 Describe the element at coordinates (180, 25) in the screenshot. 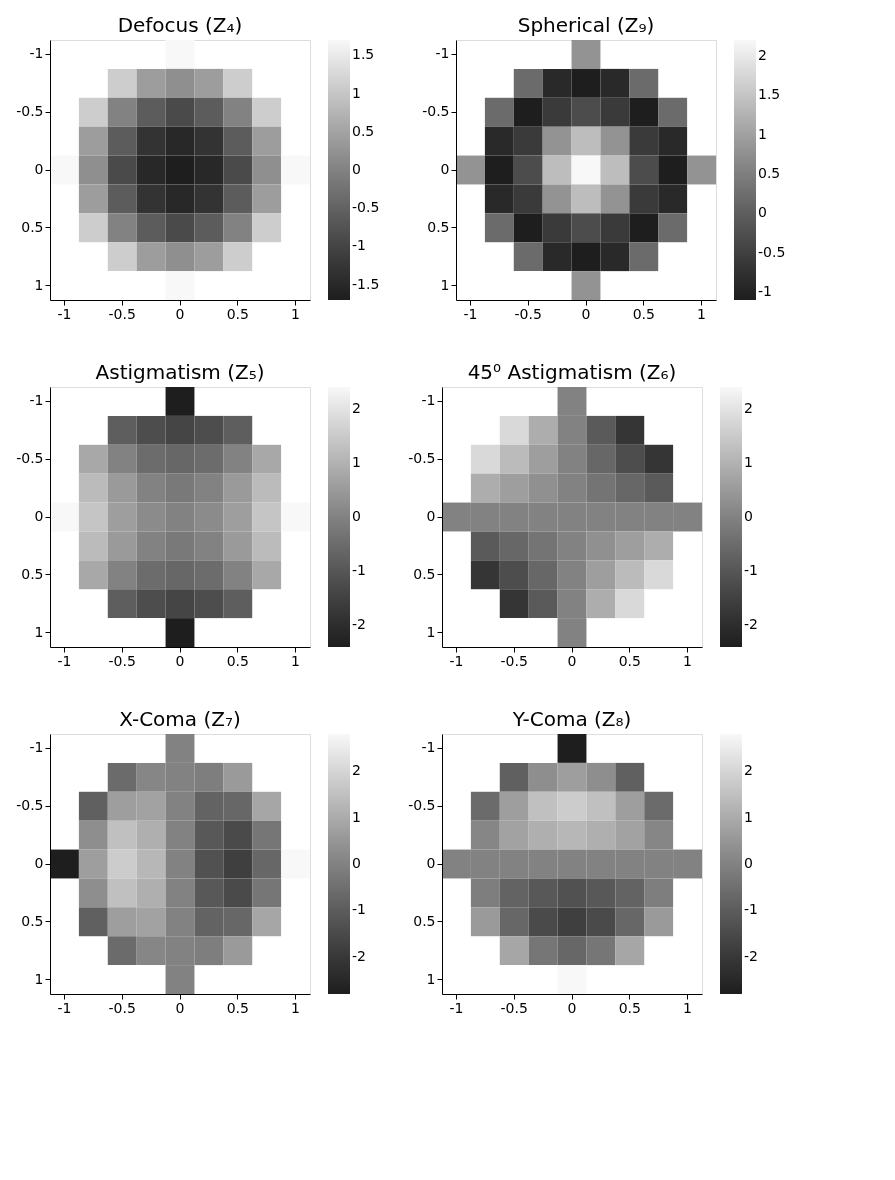

I see `chart-title: Defocus (Z₄)` at that location.